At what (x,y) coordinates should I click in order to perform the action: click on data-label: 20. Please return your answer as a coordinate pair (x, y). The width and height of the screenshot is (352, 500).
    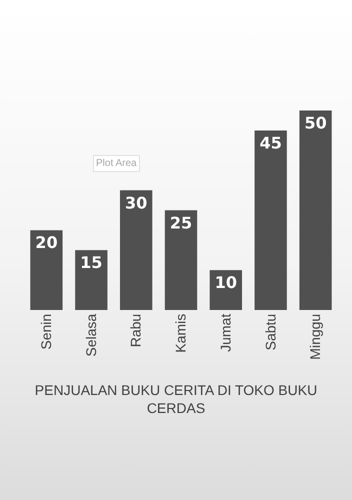
    Looking at the image, I should click on (46, 242).